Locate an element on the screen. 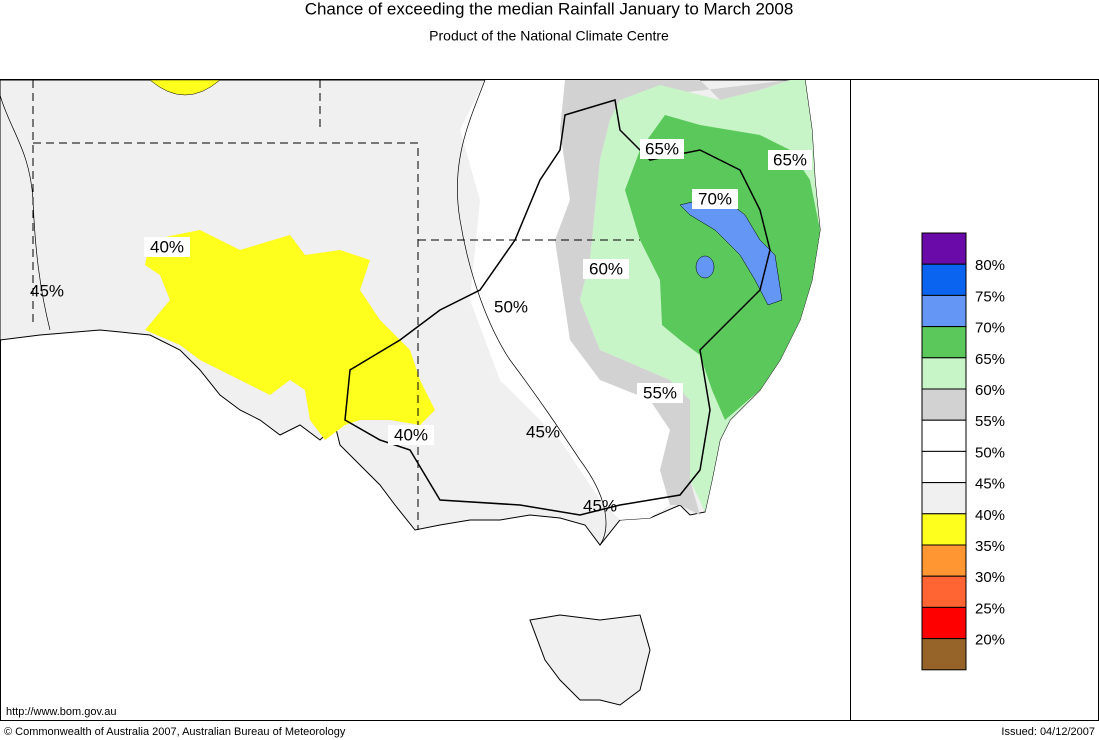 This screenshot has width=1099, height=740. legend-label: 35% is located at coordinates (990, 546).